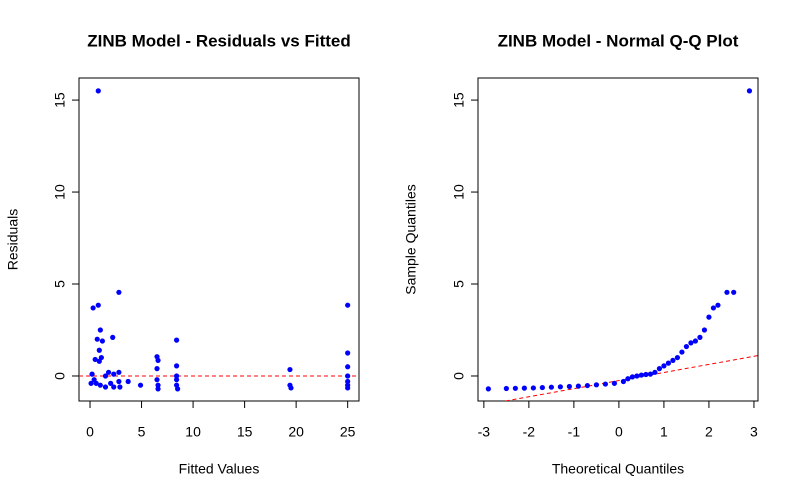 The width and height of the screenshot is (800, 500). What do you see at coordinates (709, 432) in the screenshot?
I see `x-tick-label: 2` at bounding box center [709, 432].